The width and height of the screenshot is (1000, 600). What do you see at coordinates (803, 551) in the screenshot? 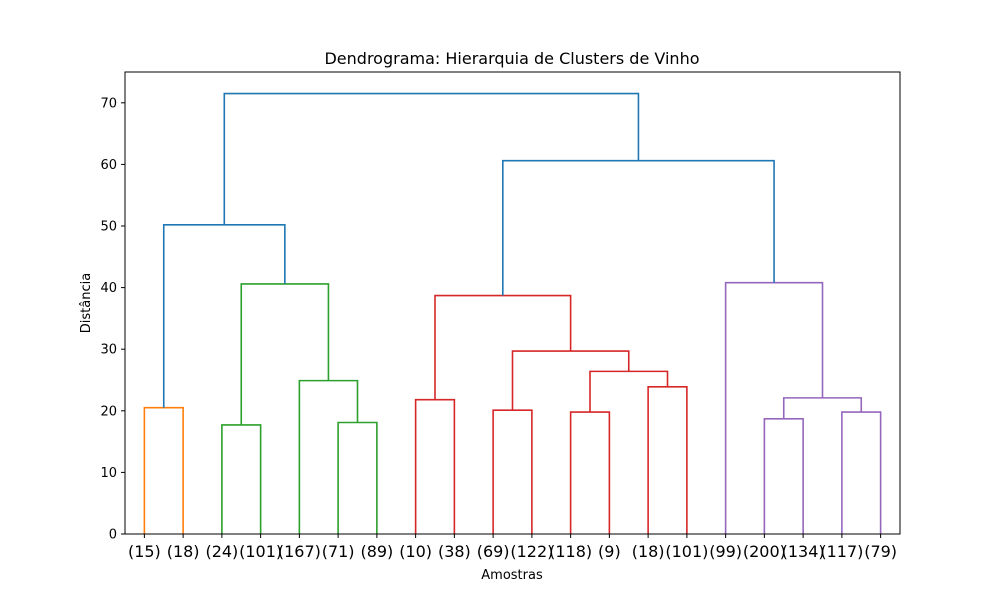
I see `leaf-label: (134)` at bounding box center [803, 551].